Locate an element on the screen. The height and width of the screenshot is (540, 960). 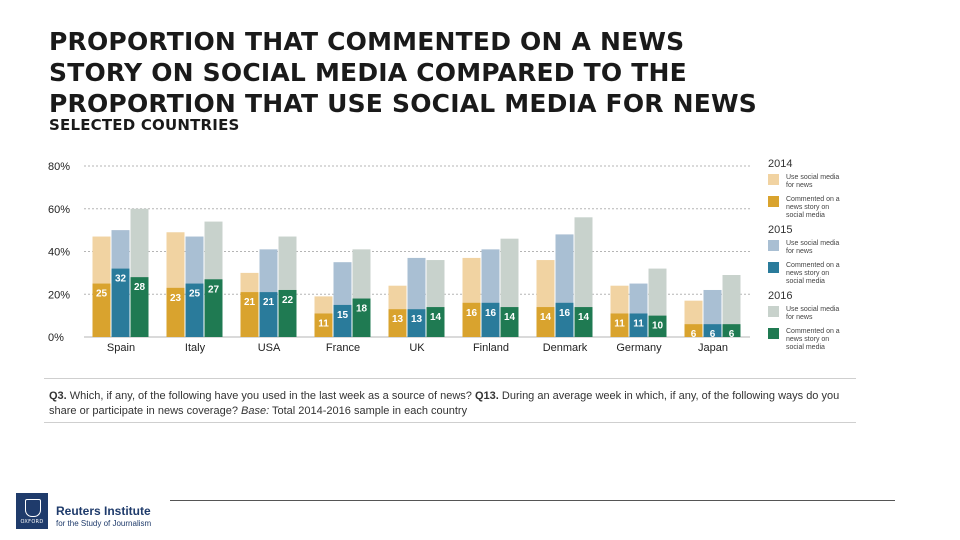
q3-label: Q3. is located at coordinates (58, 396).